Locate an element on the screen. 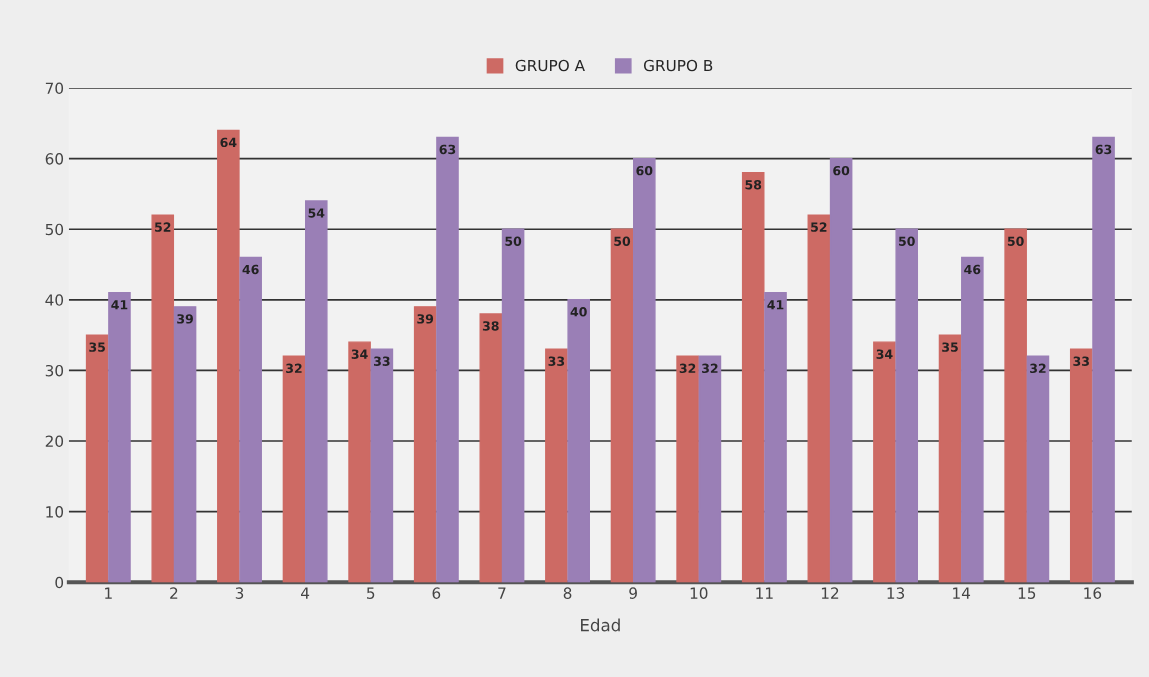 This screenshot has width=1149, height=677. x-tick-label: 11 is located at coordinates (764, 593).